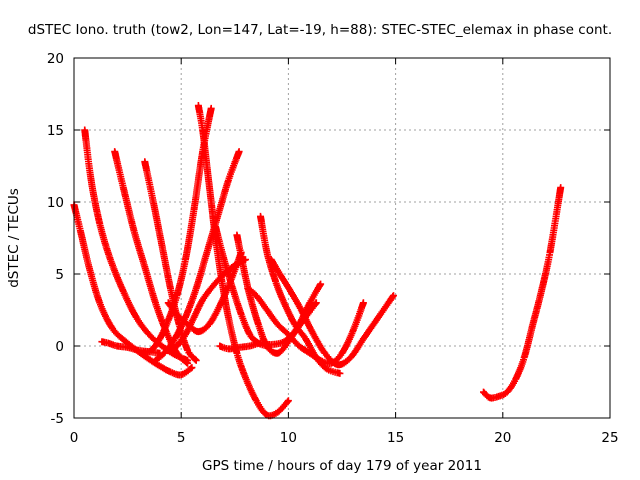 The width and height of the screenshot is (640, 480). I want to click on y-tick-label: 20, so click(55, 59).